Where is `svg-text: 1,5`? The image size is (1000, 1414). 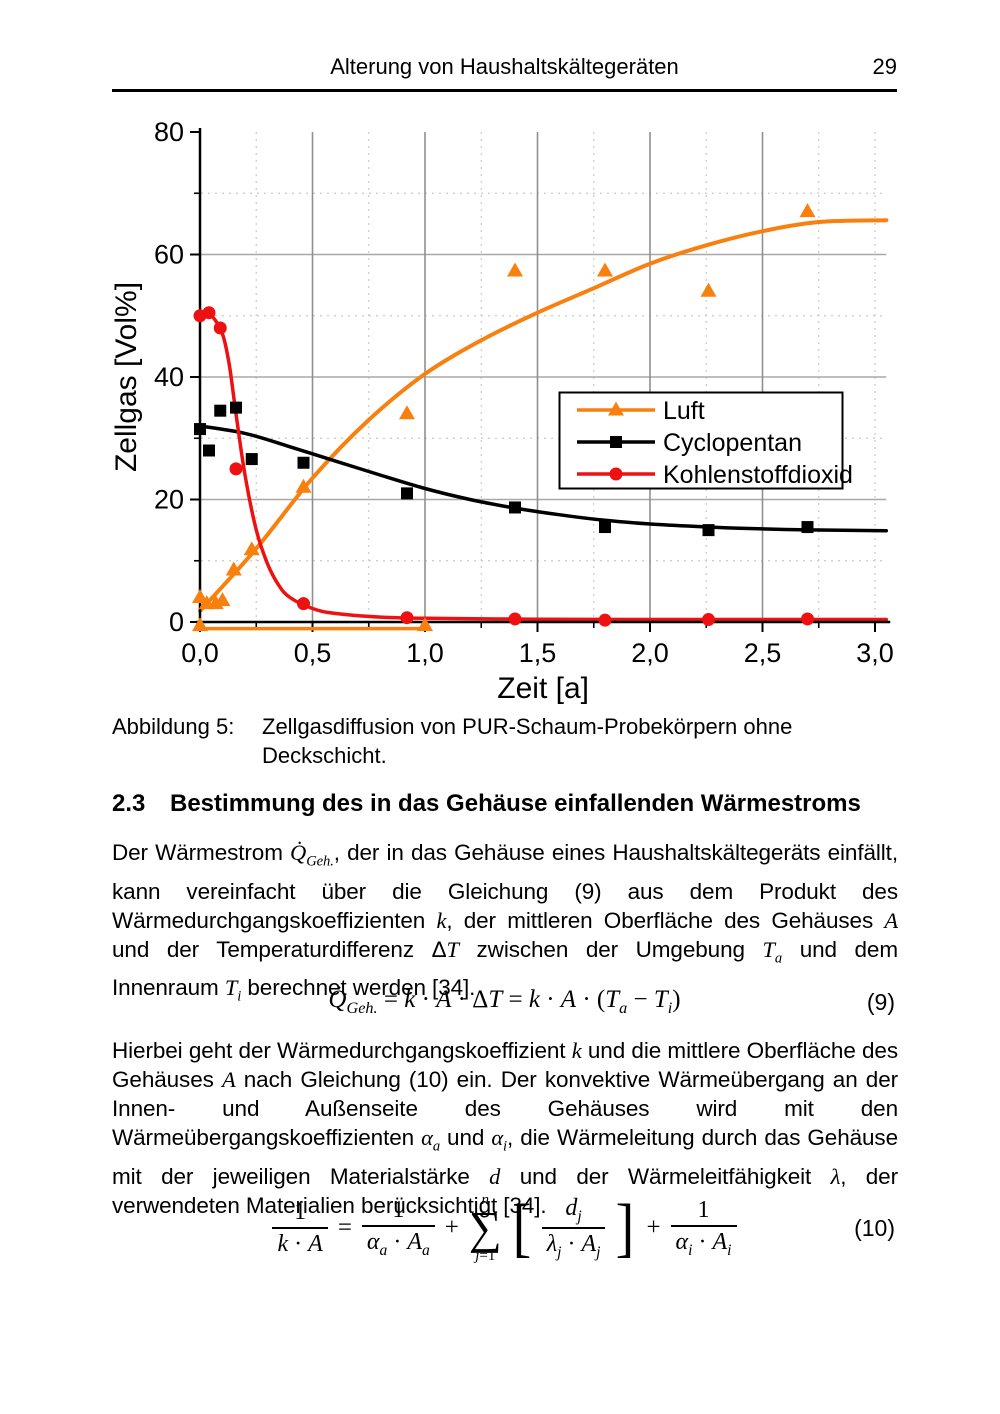 svg-text: 1,5 is located at coordinates (538, 653).